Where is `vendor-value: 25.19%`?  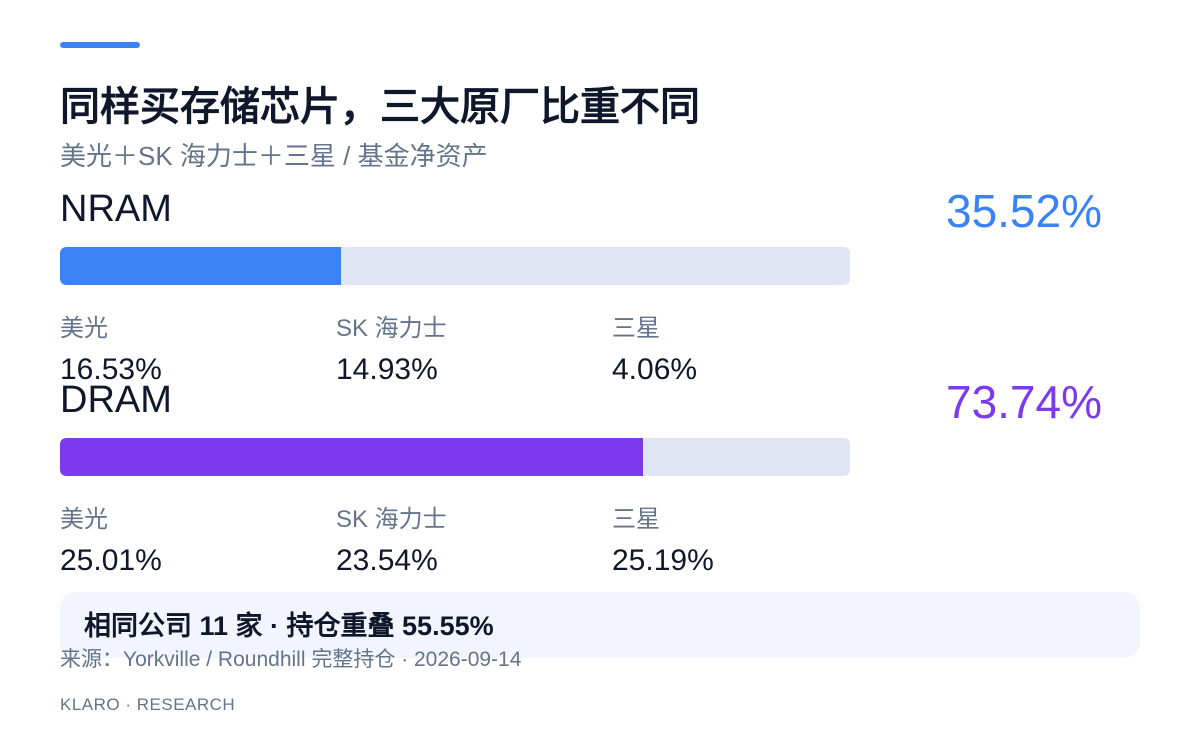 vendor-value: 25.19% is located at coordinates (663, 560).